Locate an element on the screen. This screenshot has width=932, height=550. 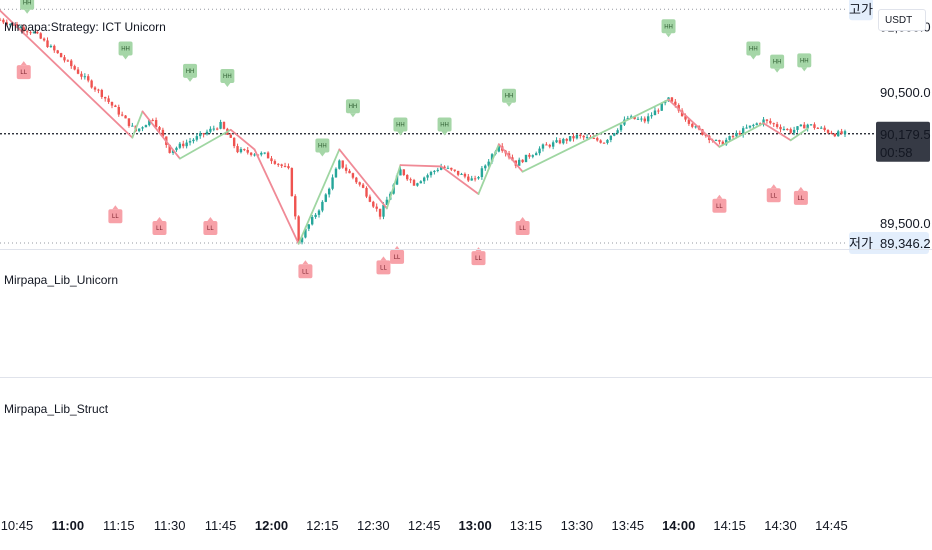
low-tag: 저가 is located at coordinates (861, 243).